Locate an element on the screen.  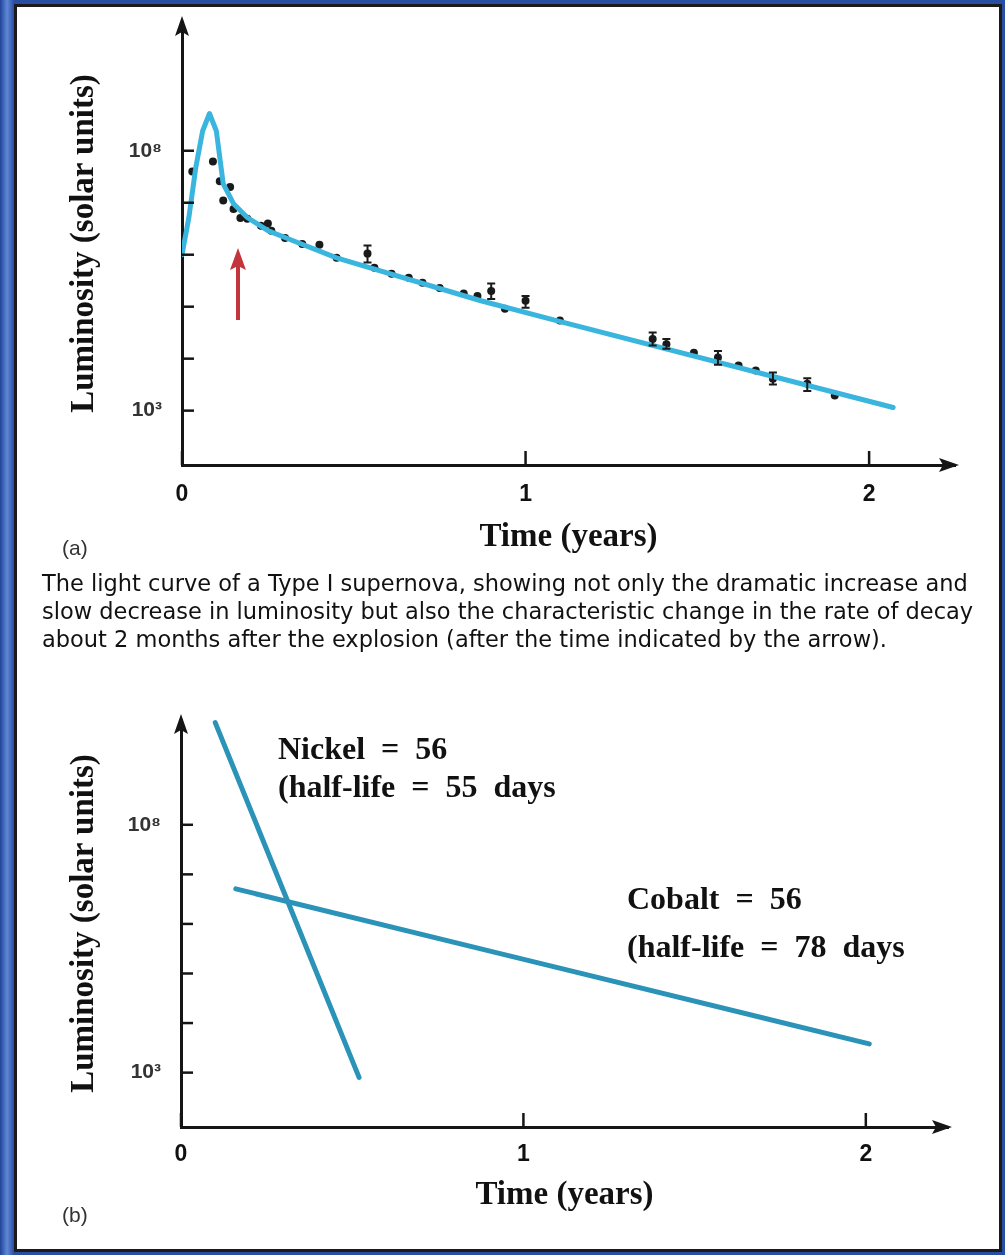
annotation: (half-life = 78 days is located at coordinates (766, 946).